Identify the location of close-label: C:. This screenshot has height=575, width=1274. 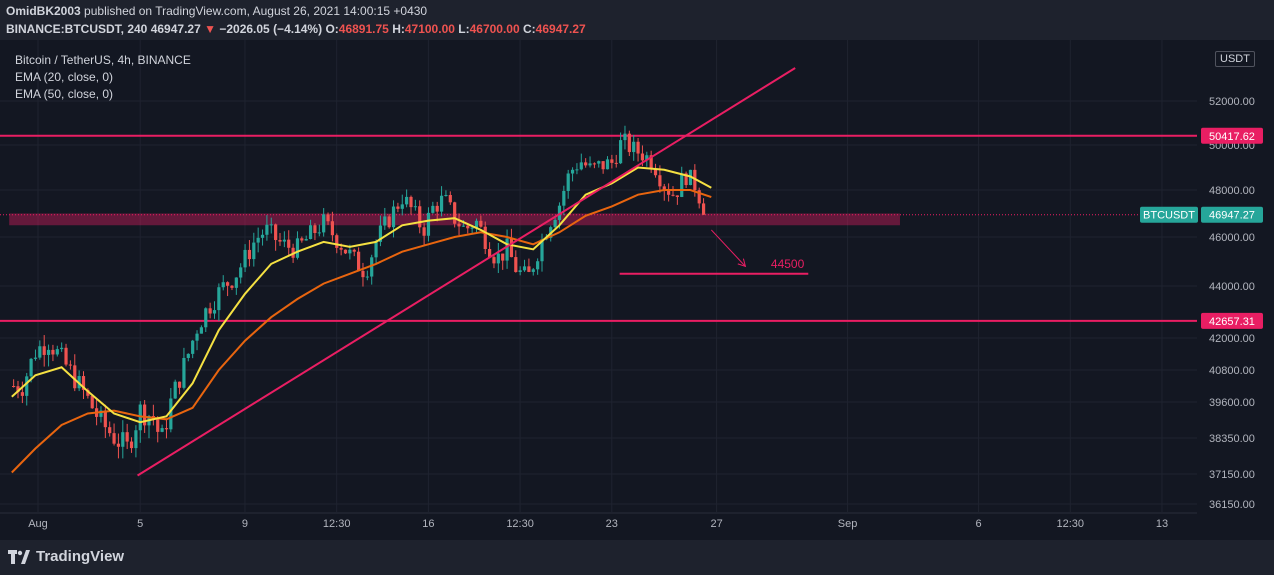
(529, 29).